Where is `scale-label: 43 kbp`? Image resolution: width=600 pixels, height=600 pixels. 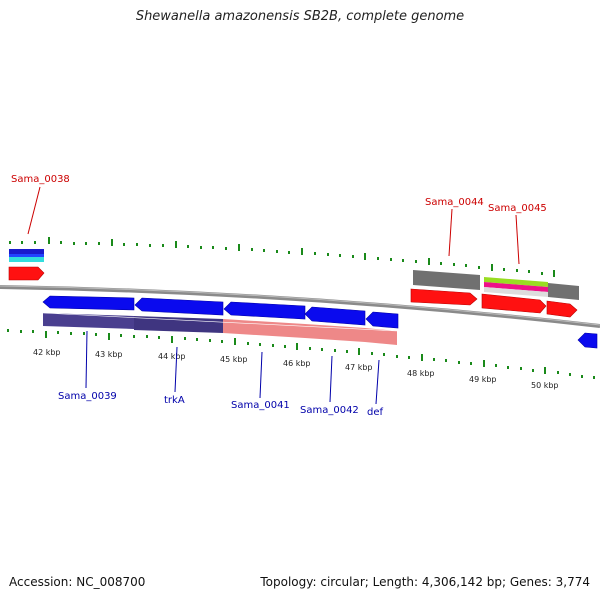
scale-label: 43 kbp is located at coordinates (109, 354).